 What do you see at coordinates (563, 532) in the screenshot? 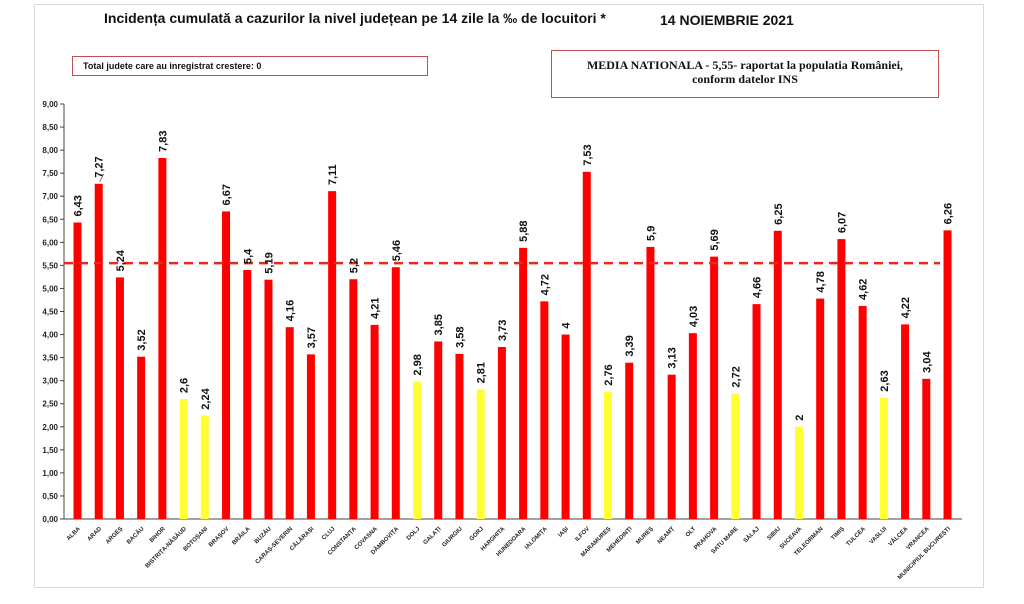
I see `x-category-label: IAȘI` at bounding box center [563, 532].